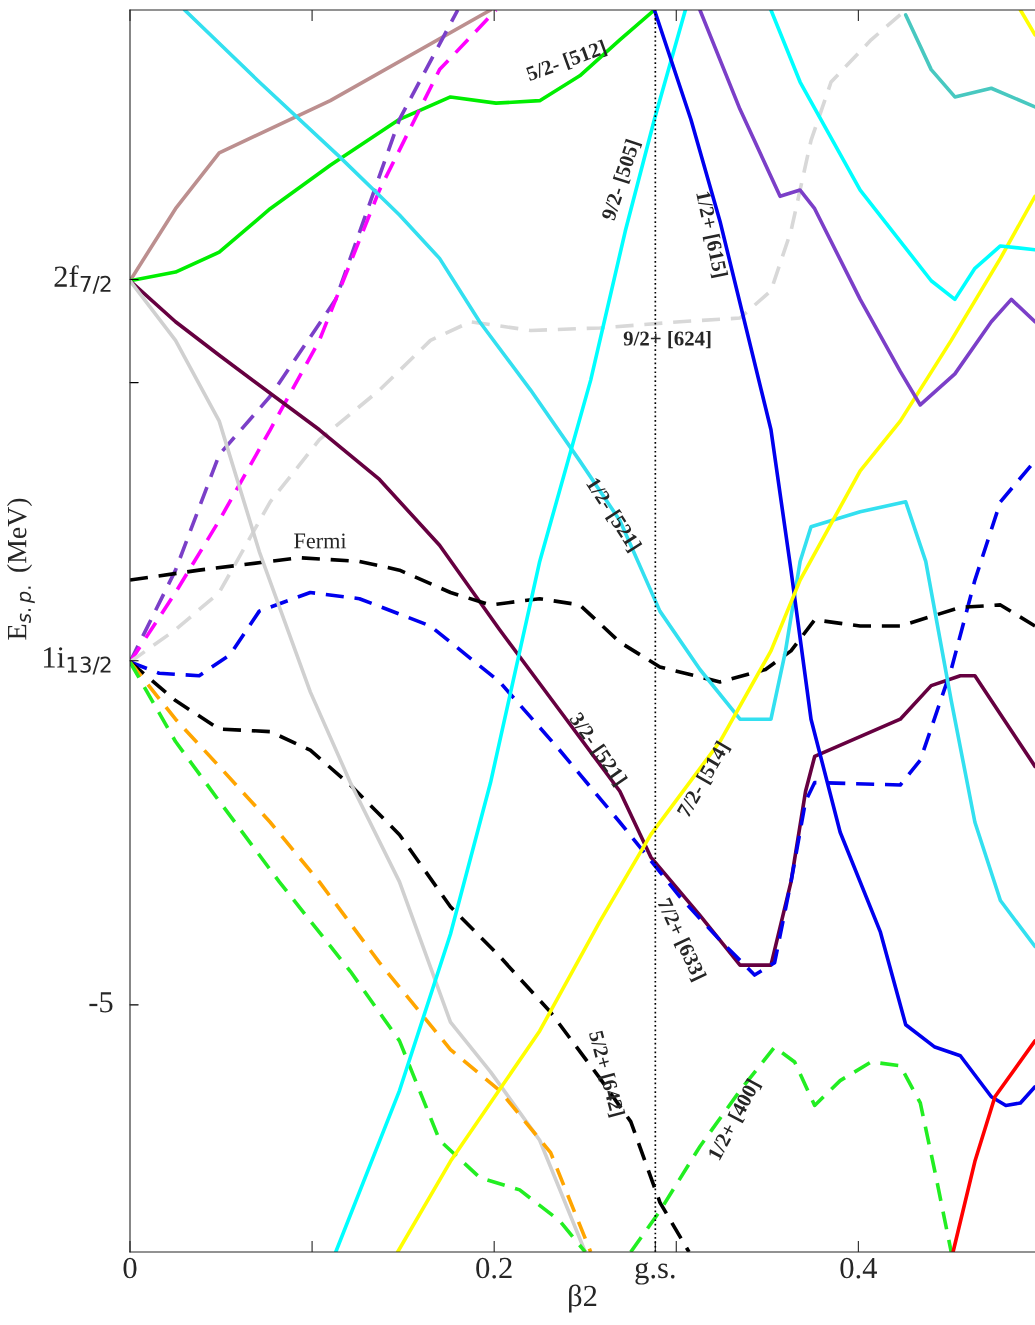 The width and height of the screenshot is (1035, 1325). What do you see at coordinates (606, 1073) in the screenshot?
I see `annotation: 5/2+ [642]` at bounding box center [606, 1073].